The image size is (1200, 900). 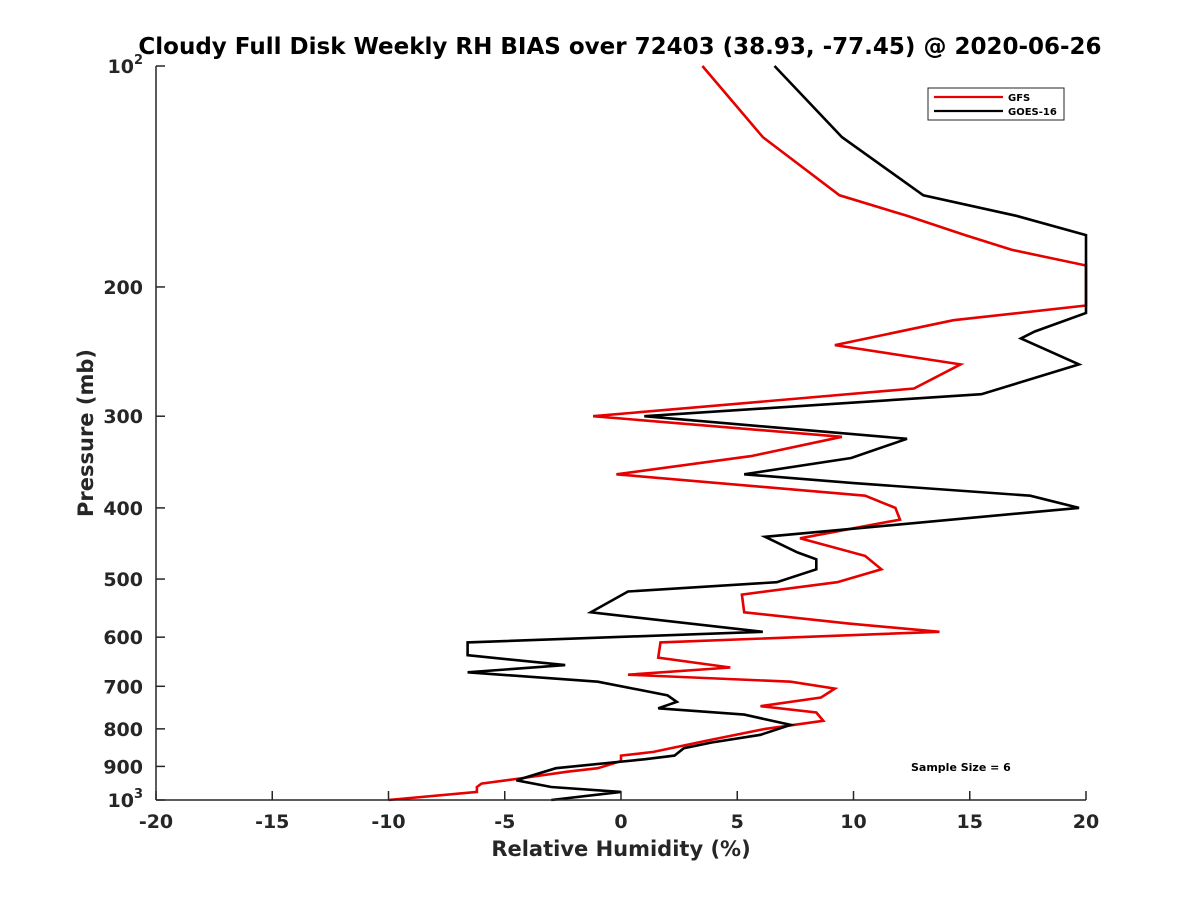 What do you see at coordinates (272, 822) in the screenshot?
I see `x-tick-label: -15` at bounding box center [272, 822].